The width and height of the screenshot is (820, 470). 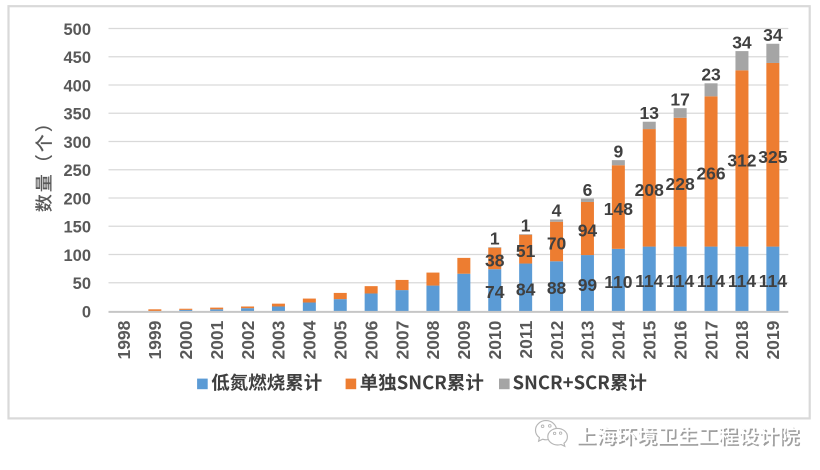 I want to click on svg-text: 2005, so click(x=341, y=339).